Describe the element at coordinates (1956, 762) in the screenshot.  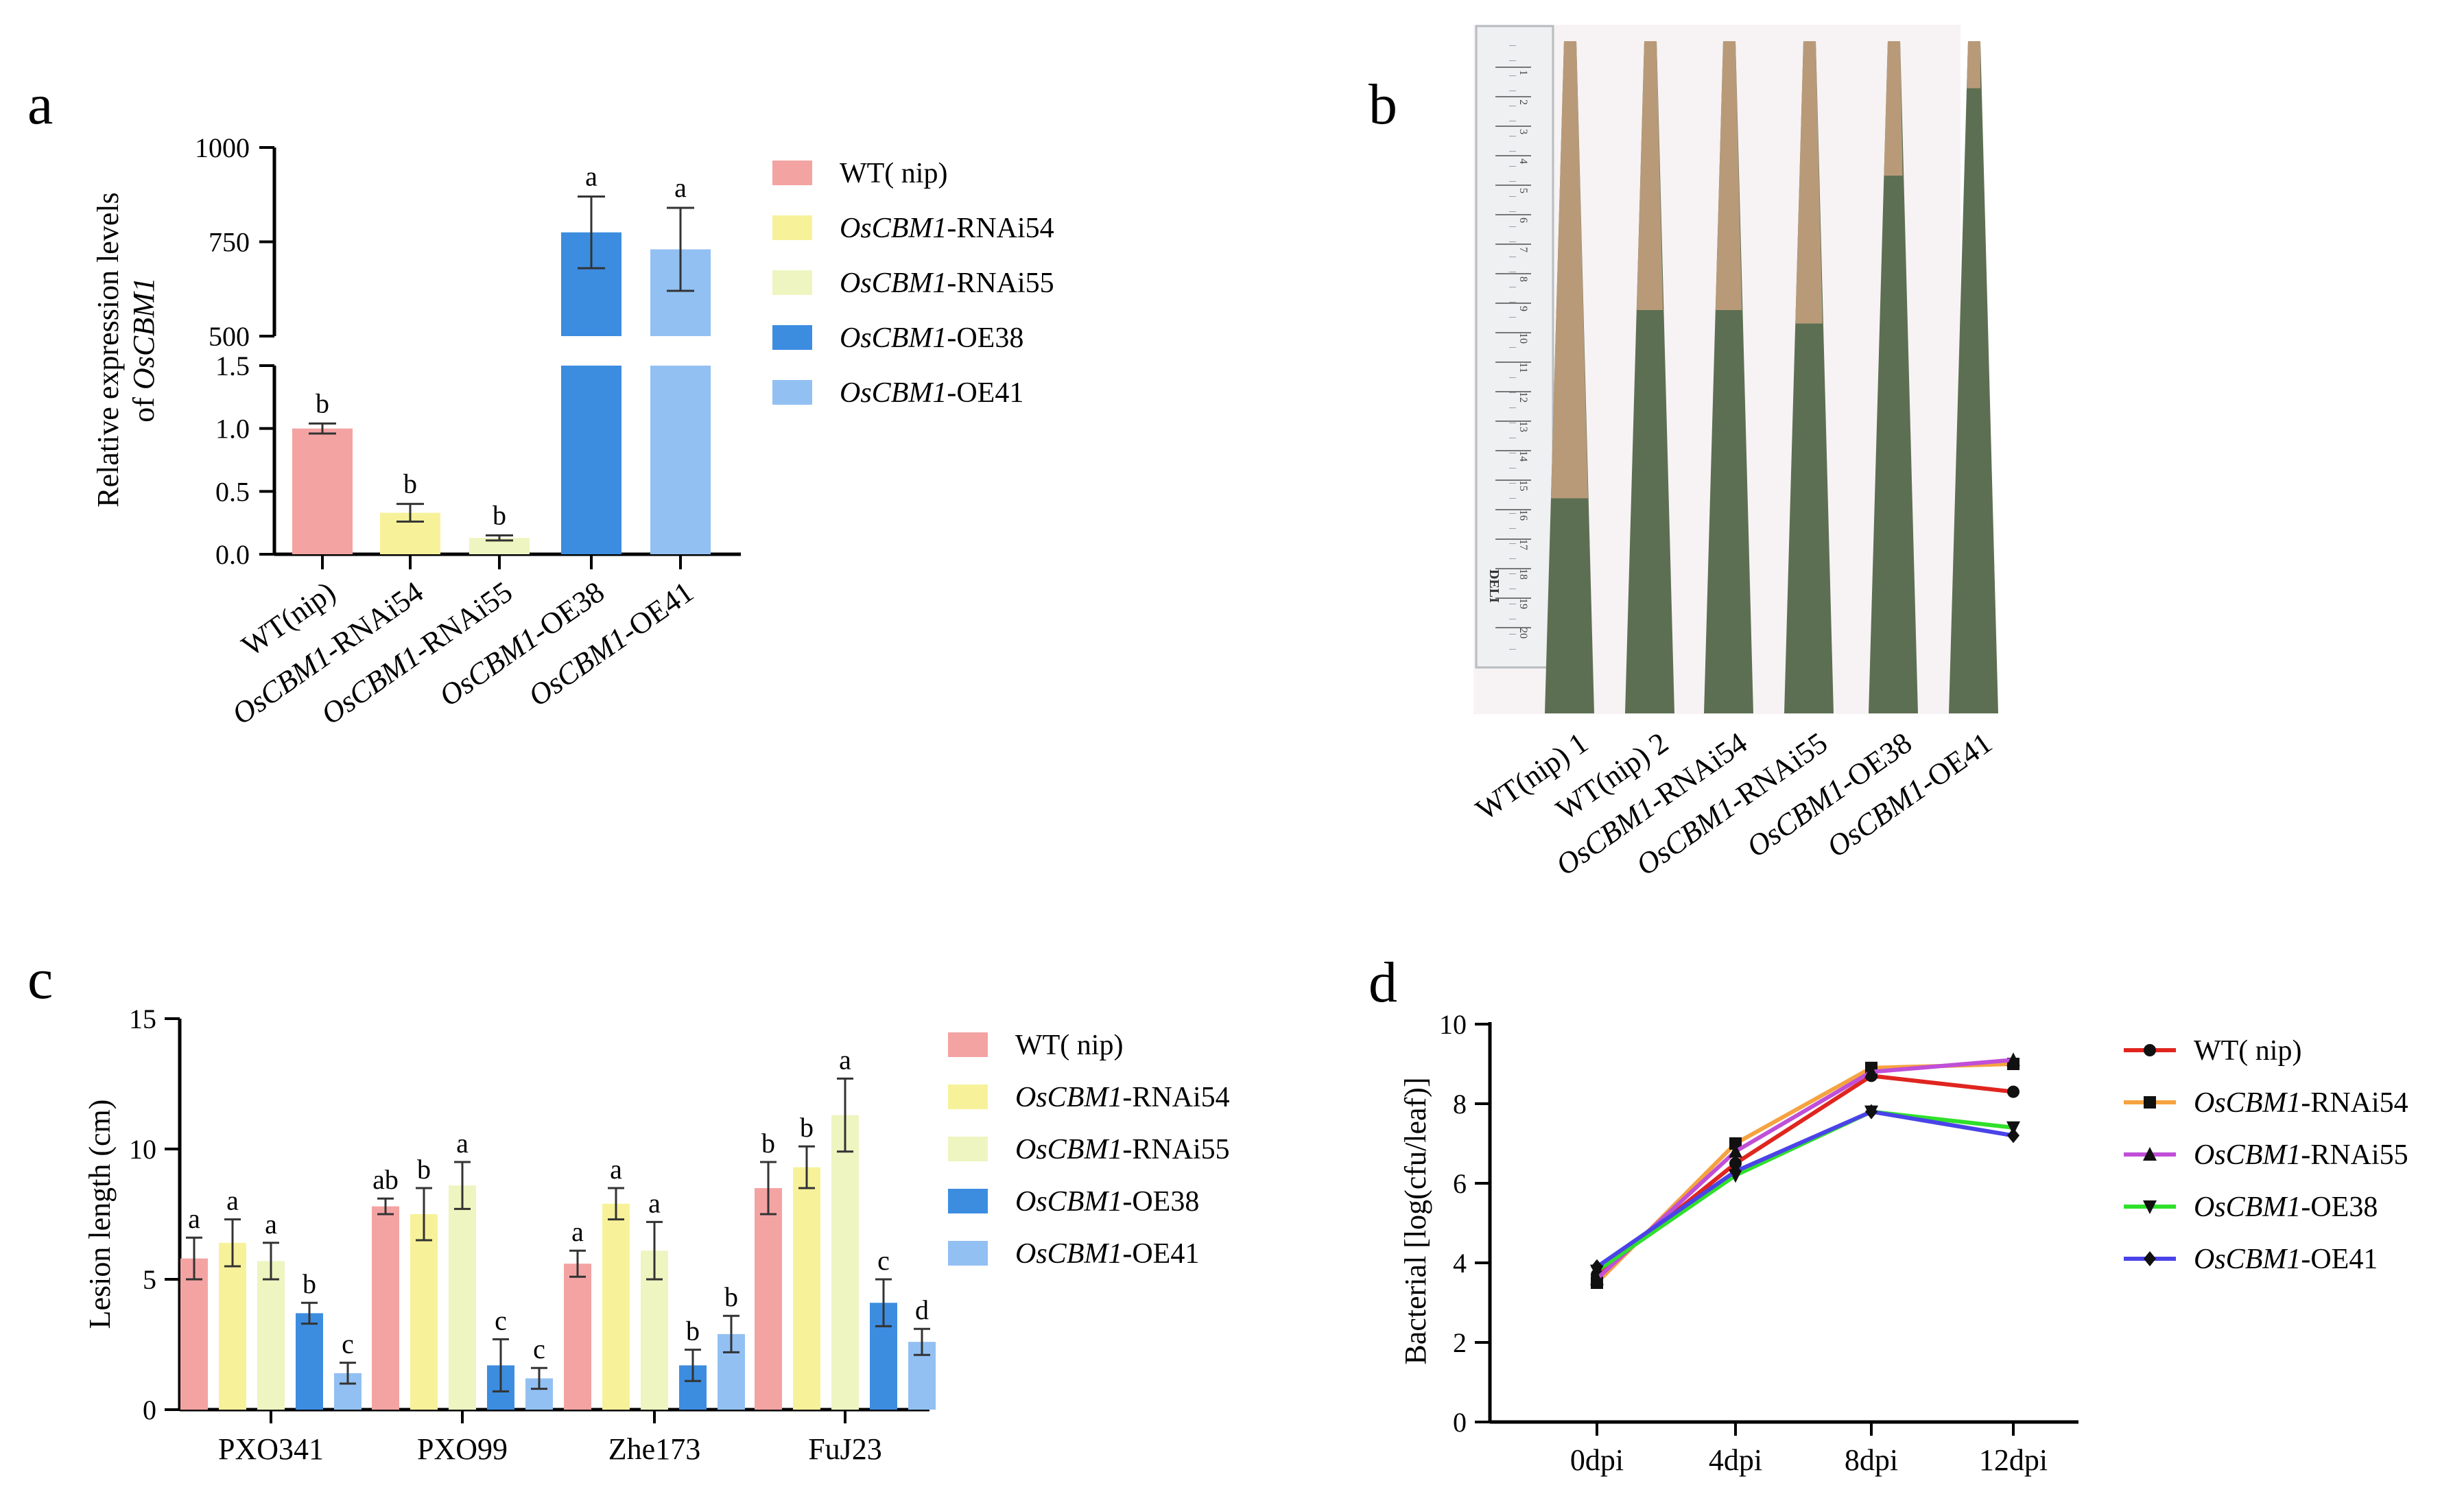
I see `leaf-label-5-plain: -OE41` at that location.